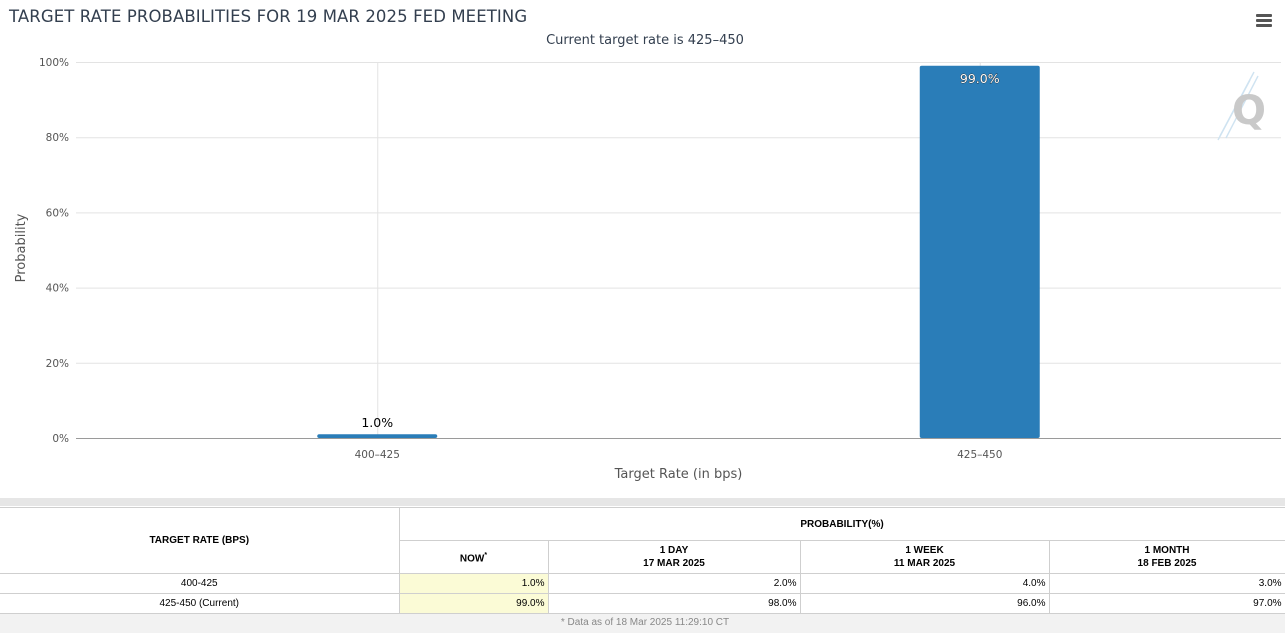 The image size is (1285, 633). What do you see at coordinates (980, 78) in the screenshot?
I see `bar-data-label: 99.0%` at bounding box center [980, 78].